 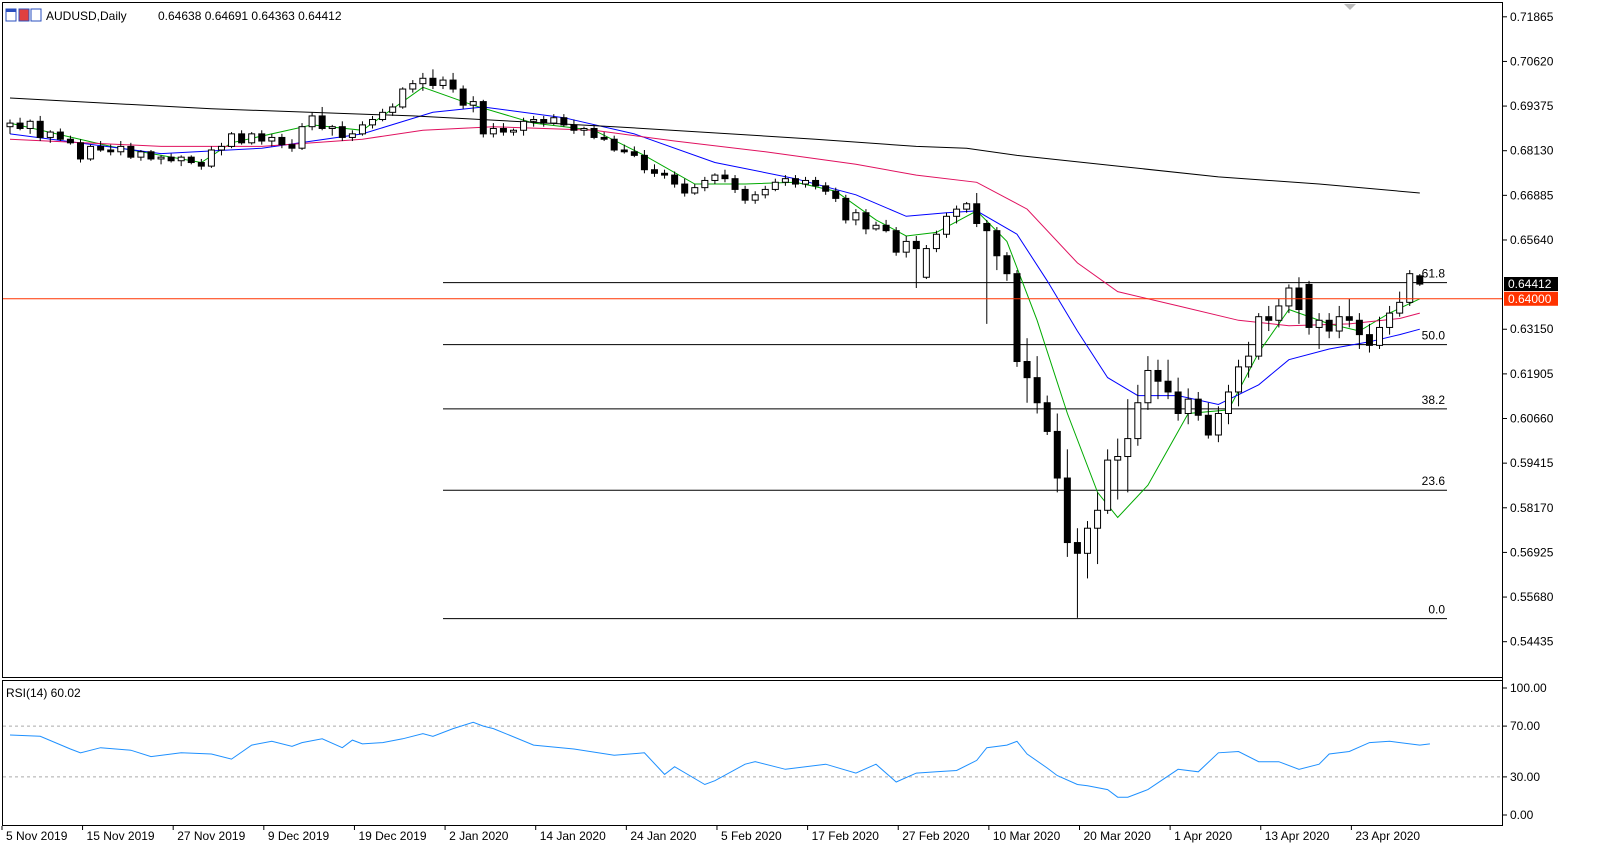 I want to click on chart-window-icon-alt, so click(x=30, y=15).